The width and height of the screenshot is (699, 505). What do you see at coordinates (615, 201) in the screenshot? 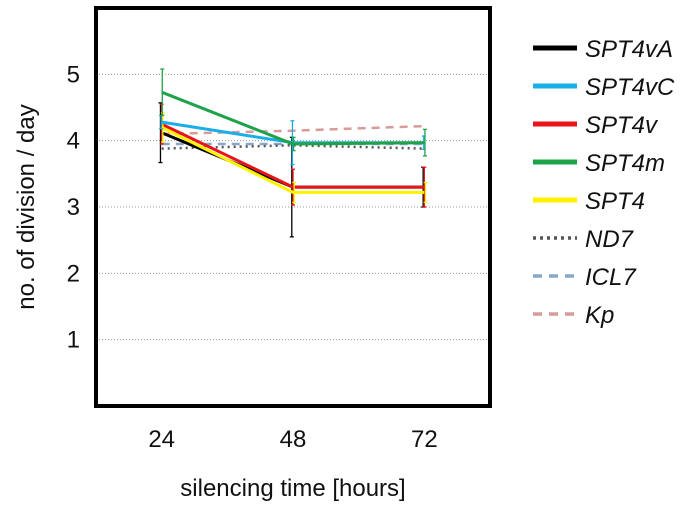
I see `legend-label: SPT4` at bounding box center [615, 201].